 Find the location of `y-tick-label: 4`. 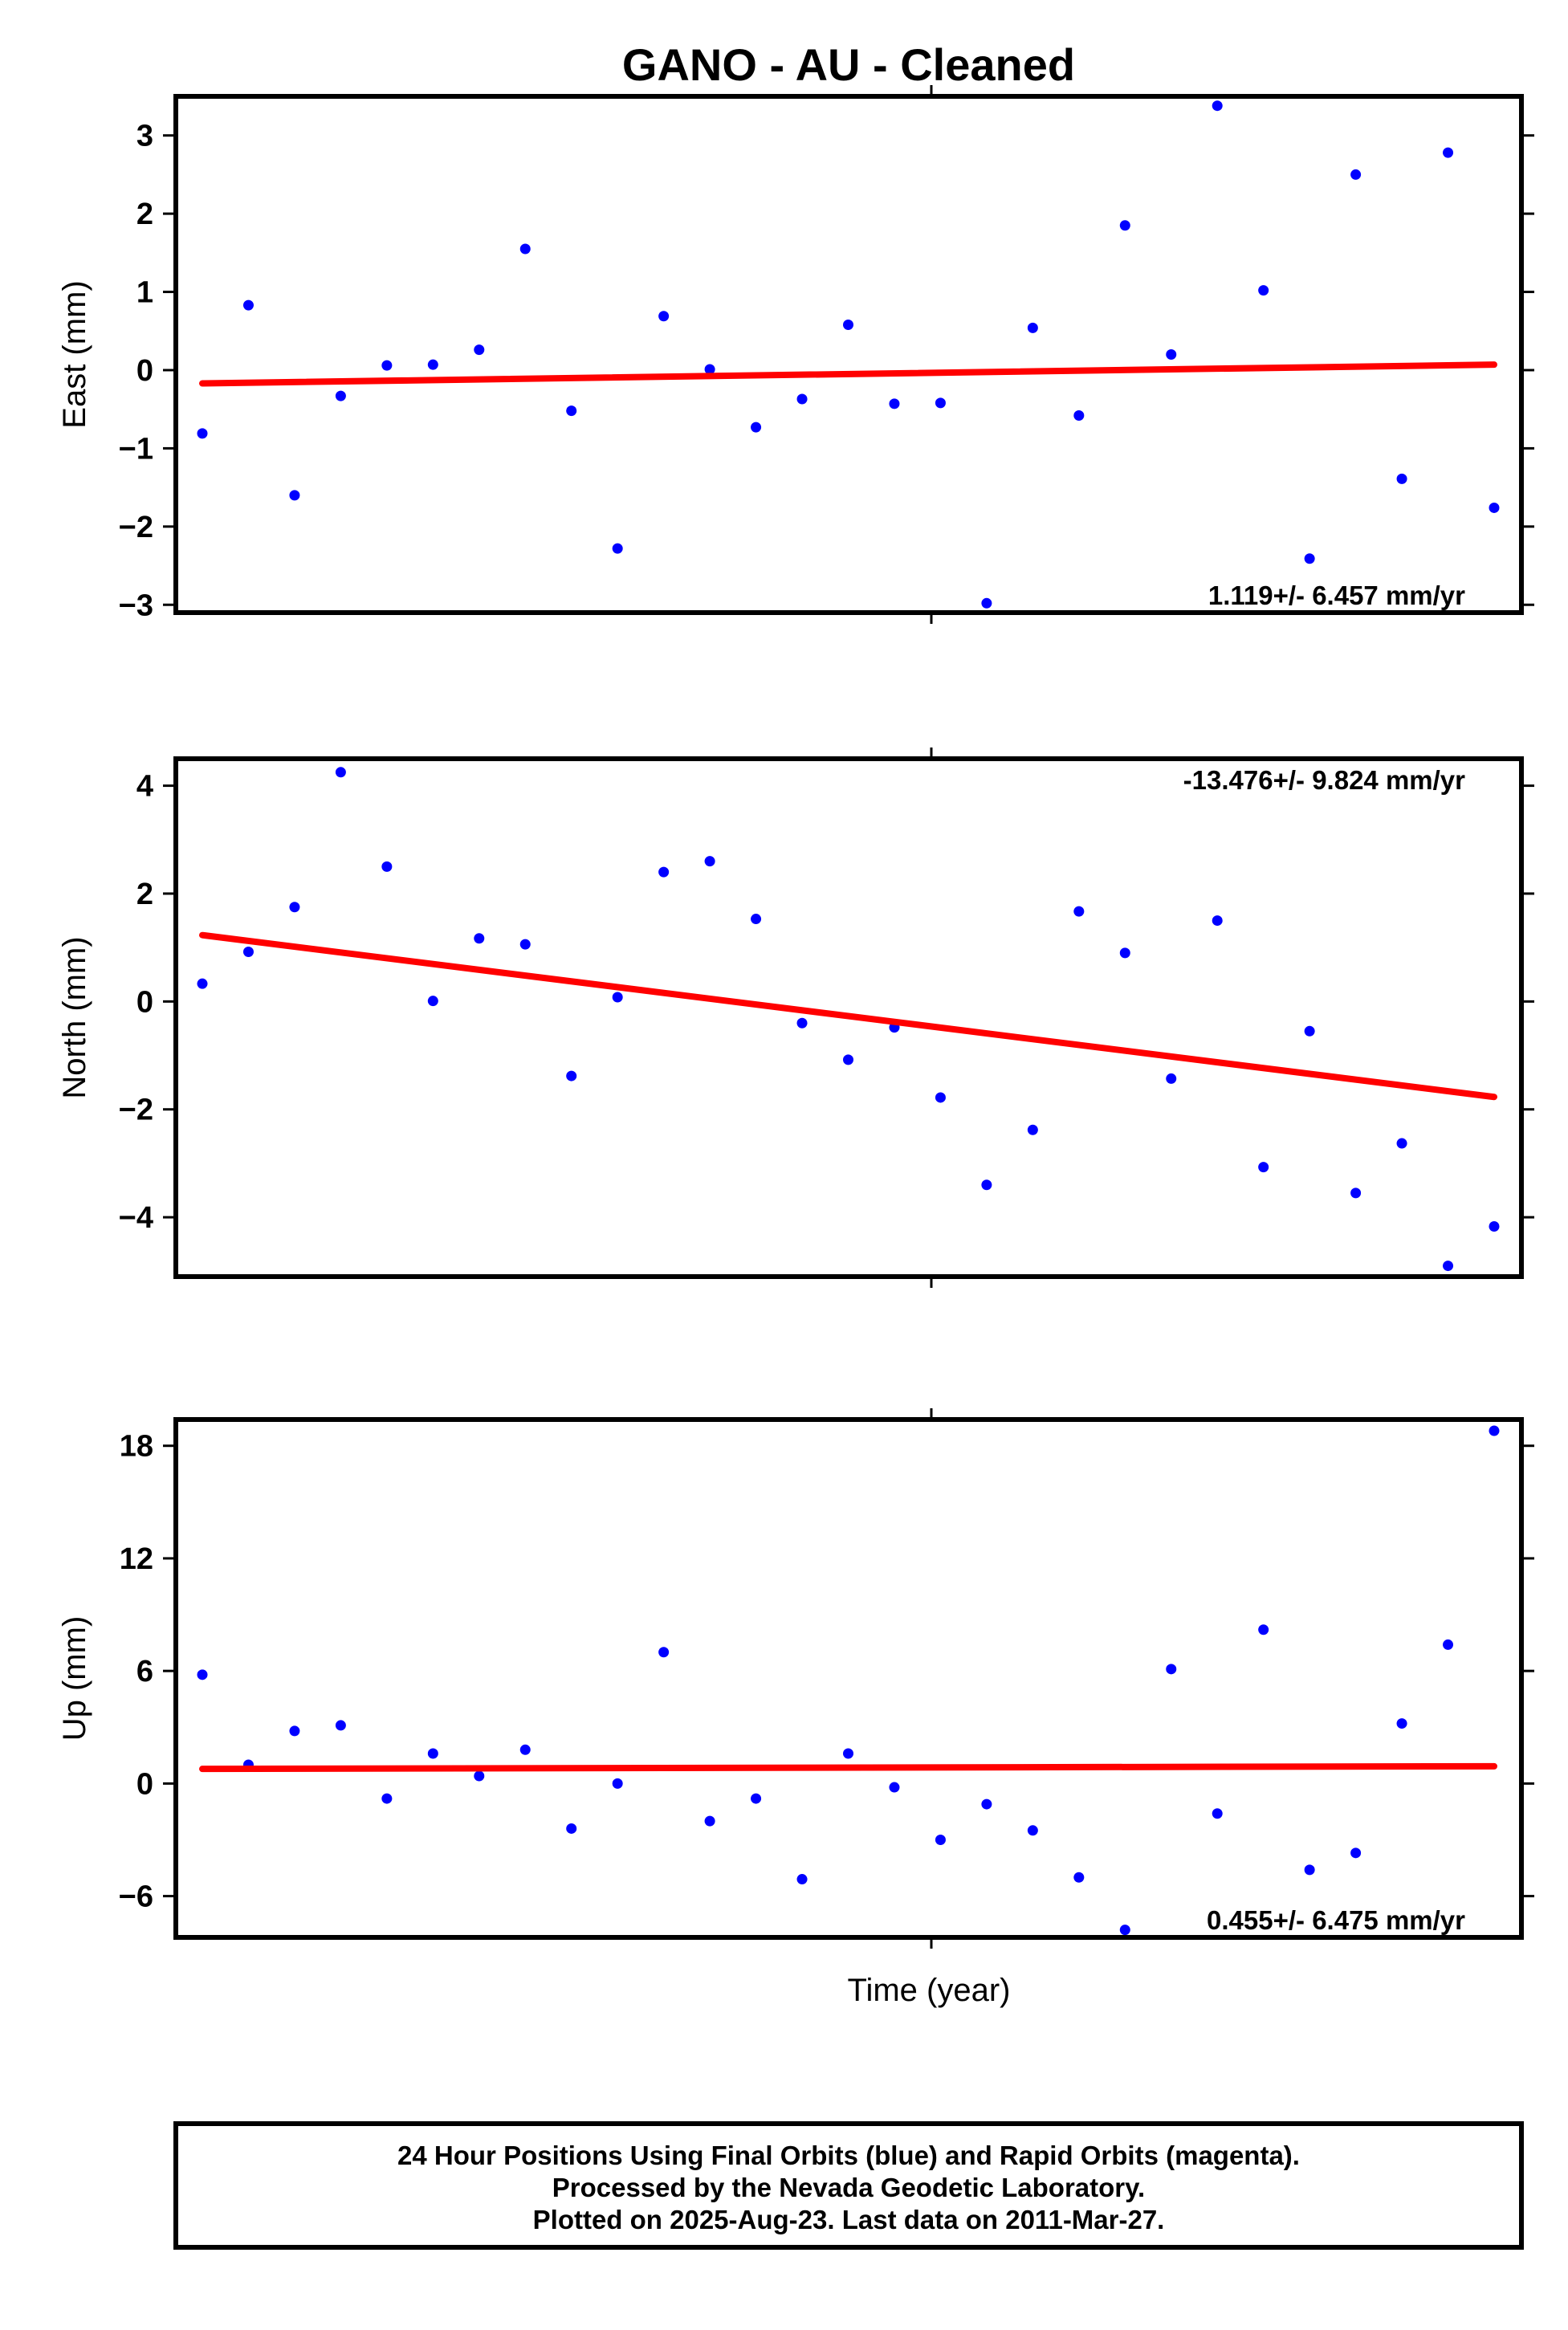

y-tick-label: 4 is located at coordinates (144, 787).